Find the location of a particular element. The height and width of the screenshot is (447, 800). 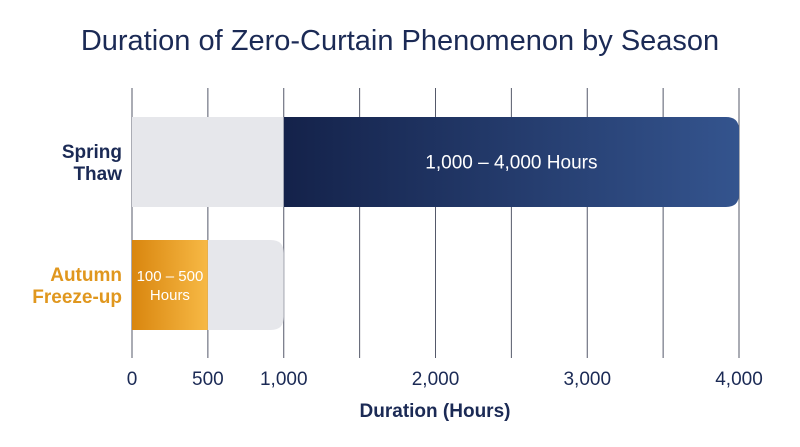

category-labels: Spring Thaw Autumn Freeze-up is located at coordinates (77, 225).